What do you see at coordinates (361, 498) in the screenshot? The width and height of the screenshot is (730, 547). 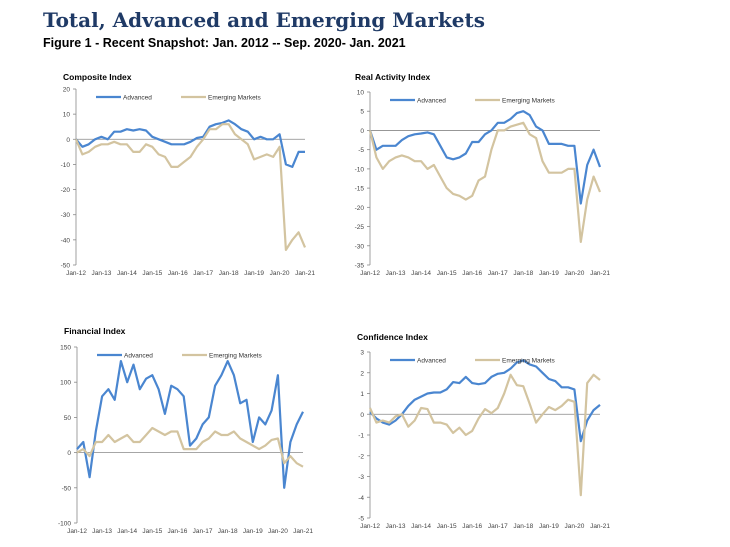 I see `y-tick-label: -4` at bounding box center [361, 498].